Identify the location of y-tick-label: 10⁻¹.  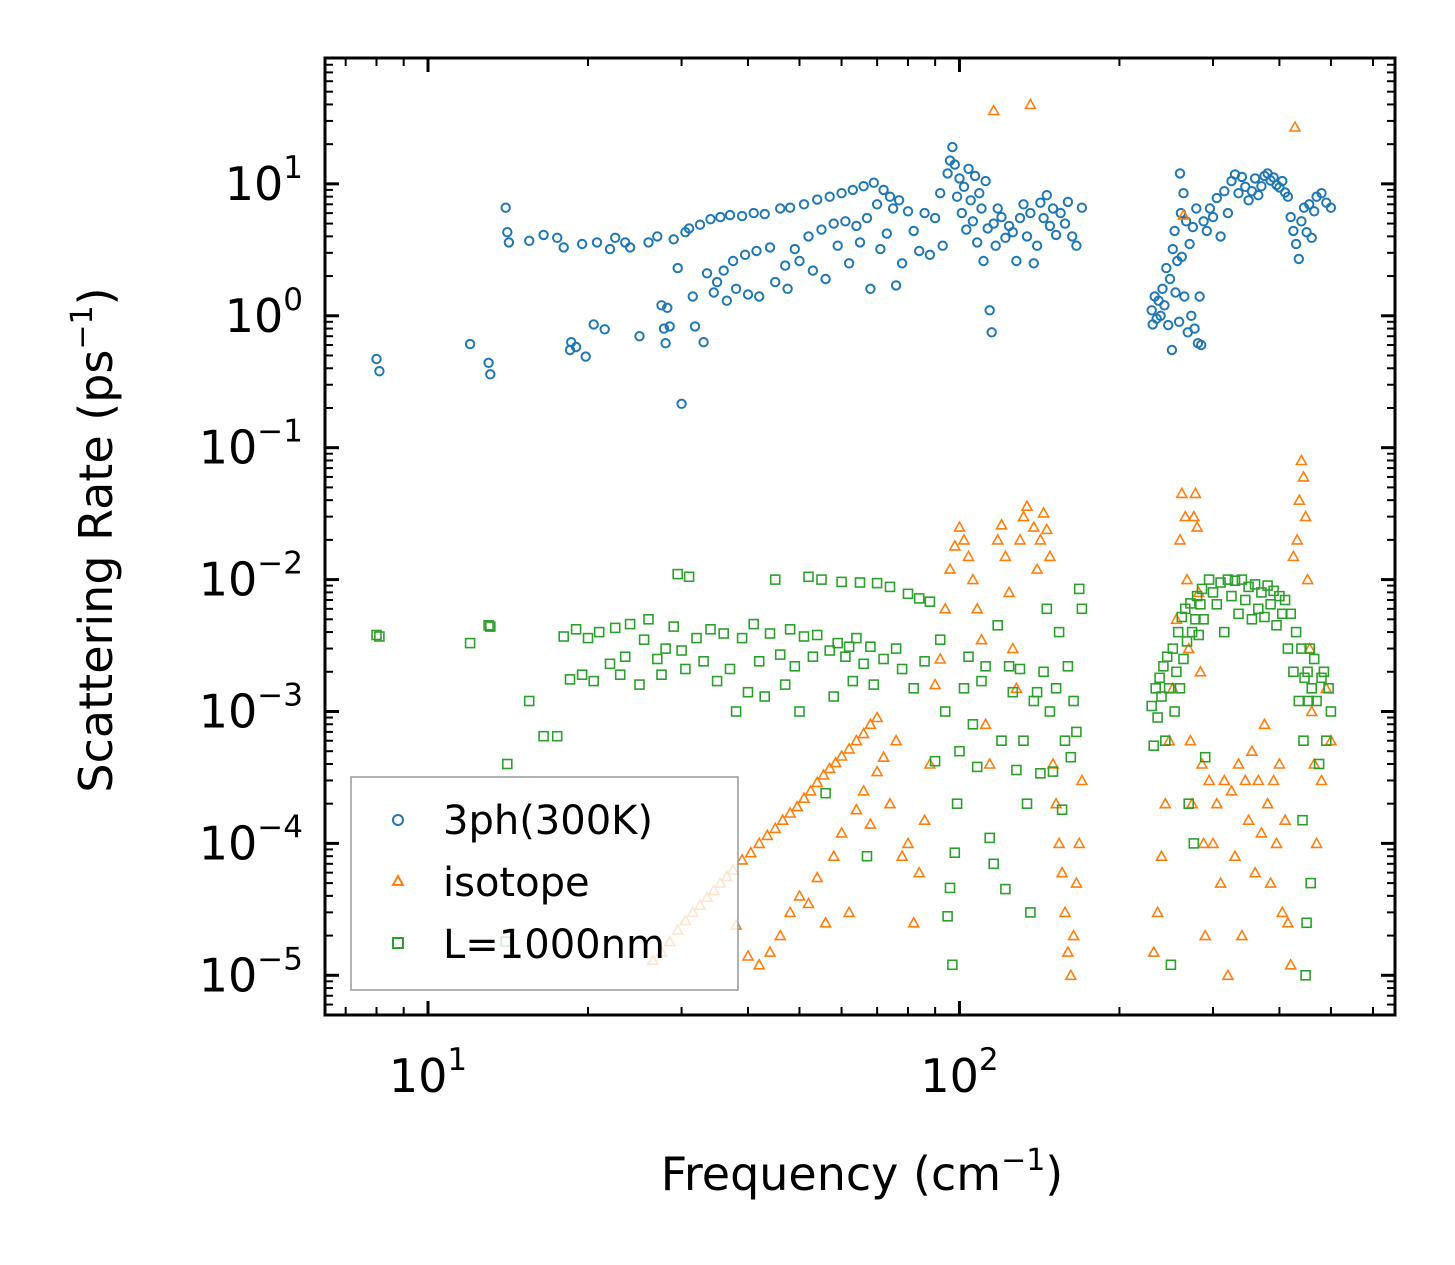
(251, 444).